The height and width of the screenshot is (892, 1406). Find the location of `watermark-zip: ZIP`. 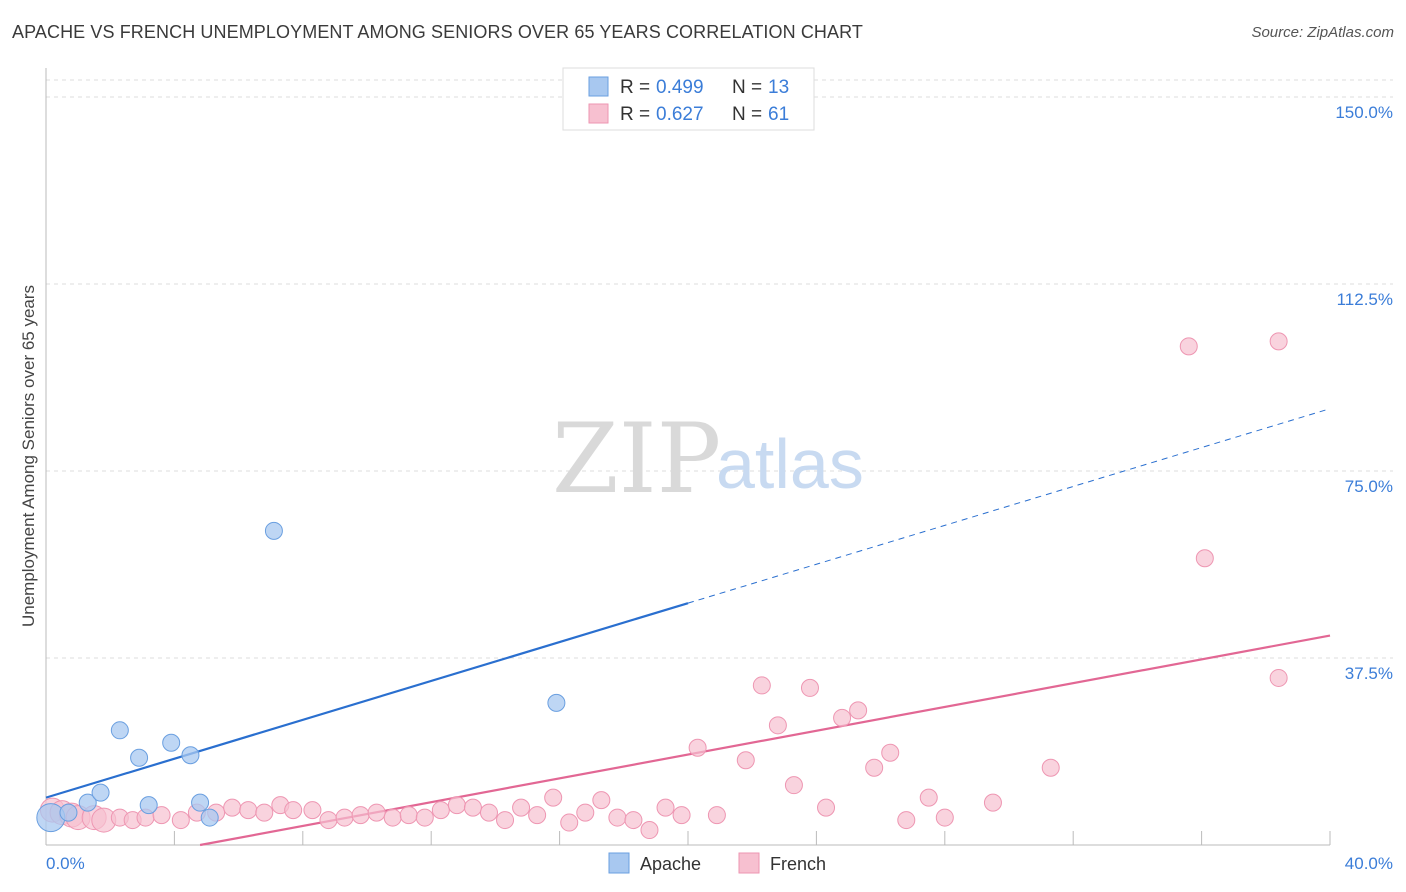

watermark-zip: ZIP is located at coordinates (636, 459).